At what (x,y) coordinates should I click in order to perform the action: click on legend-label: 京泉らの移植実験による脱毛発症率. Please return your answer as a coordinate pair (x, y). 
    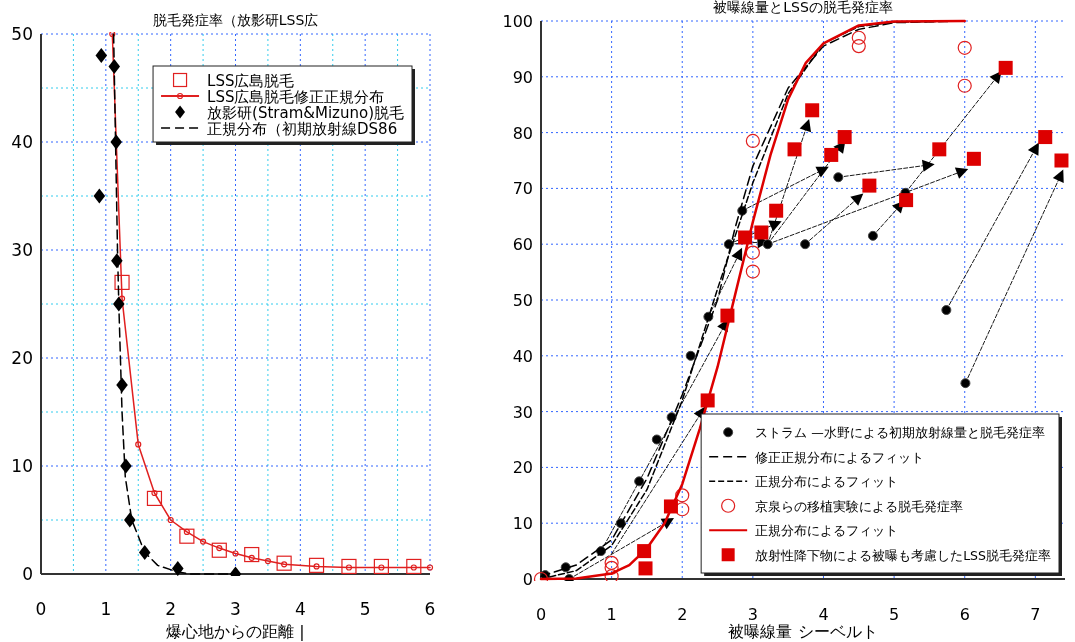
    Looking at the image, I should click on (859, 506).